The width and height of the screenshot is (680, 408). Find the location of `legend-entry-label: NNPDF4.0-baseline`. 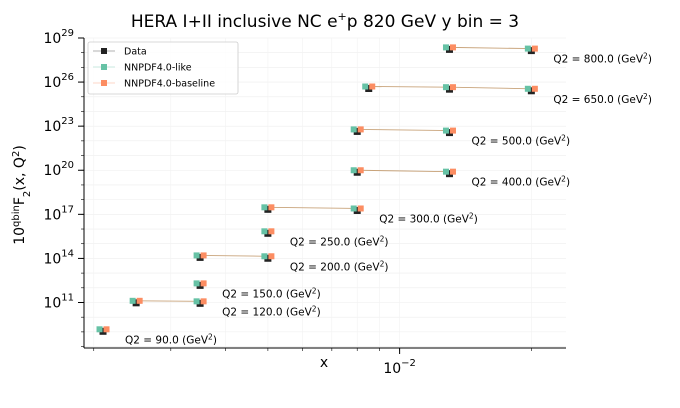

legend-entry-label: NNPDF4.0-baseline is located at coordinates (169, 84).